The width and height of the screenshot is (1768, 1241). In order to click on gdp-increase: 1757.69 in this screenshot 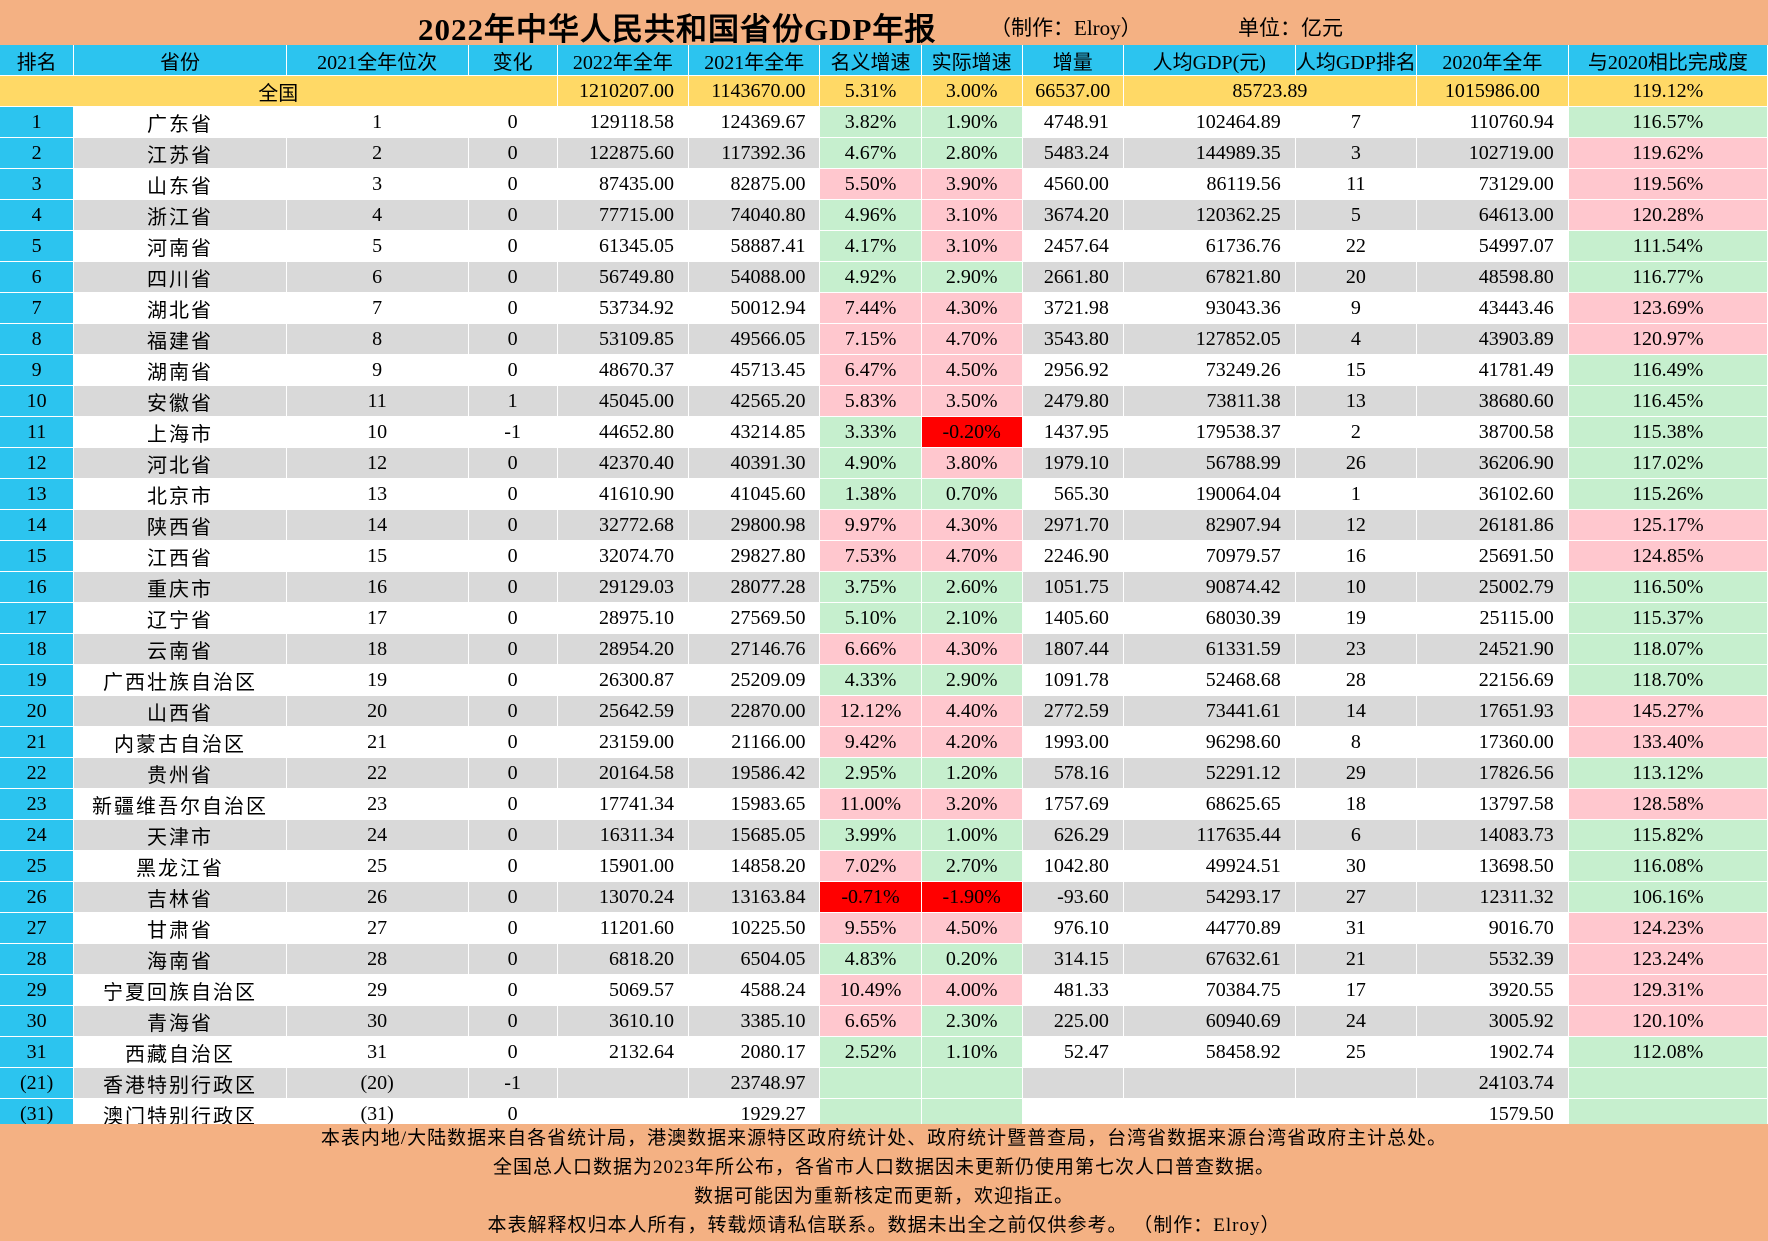, I will do `click(1073, 804)`.